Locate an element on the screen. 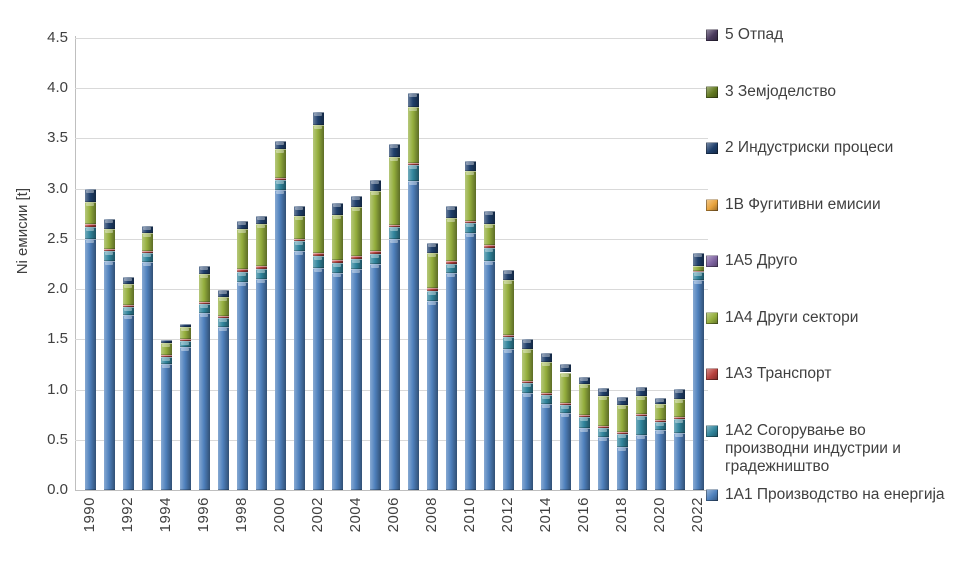  bar-1997 is located at coordinates (223, 264).